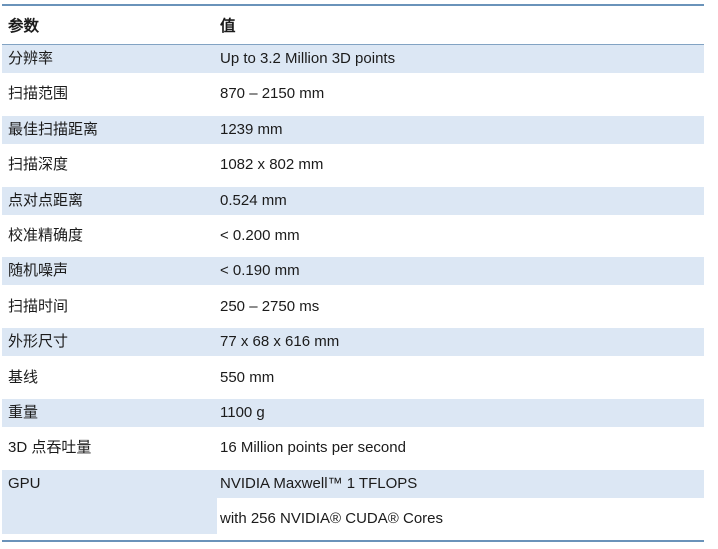 This screenshot has height=549, width=718. What do you see at coordinates (46, 200) in the screenshot?
I see `param-label: 点对点距离` at bounding box center [46, 200].